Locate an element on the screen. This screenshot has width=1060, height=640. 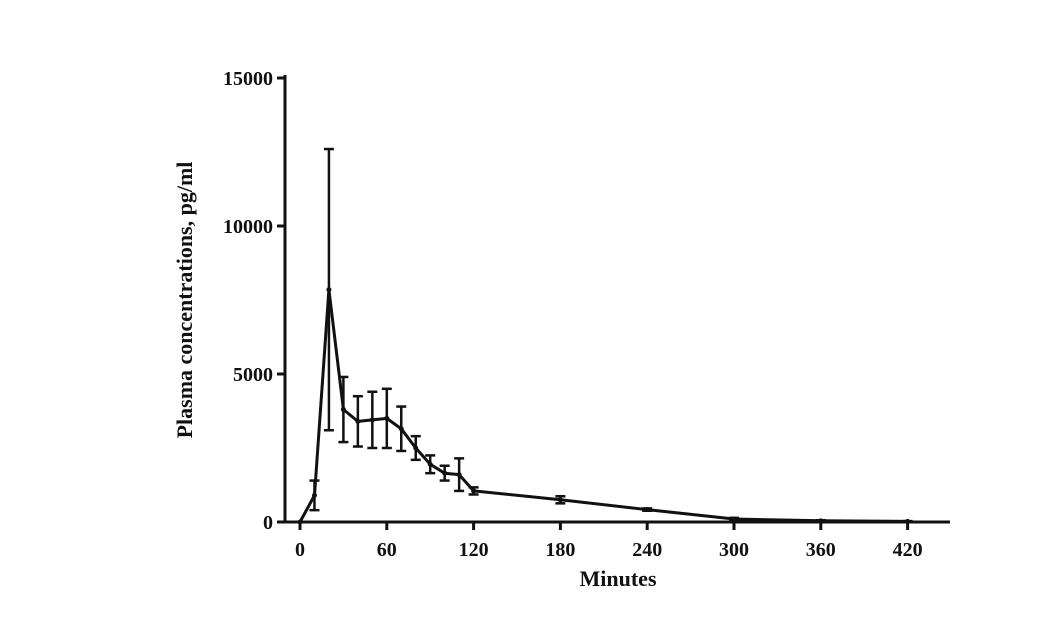
y-tick-label: 10000 is located at coordinates (248, 227).